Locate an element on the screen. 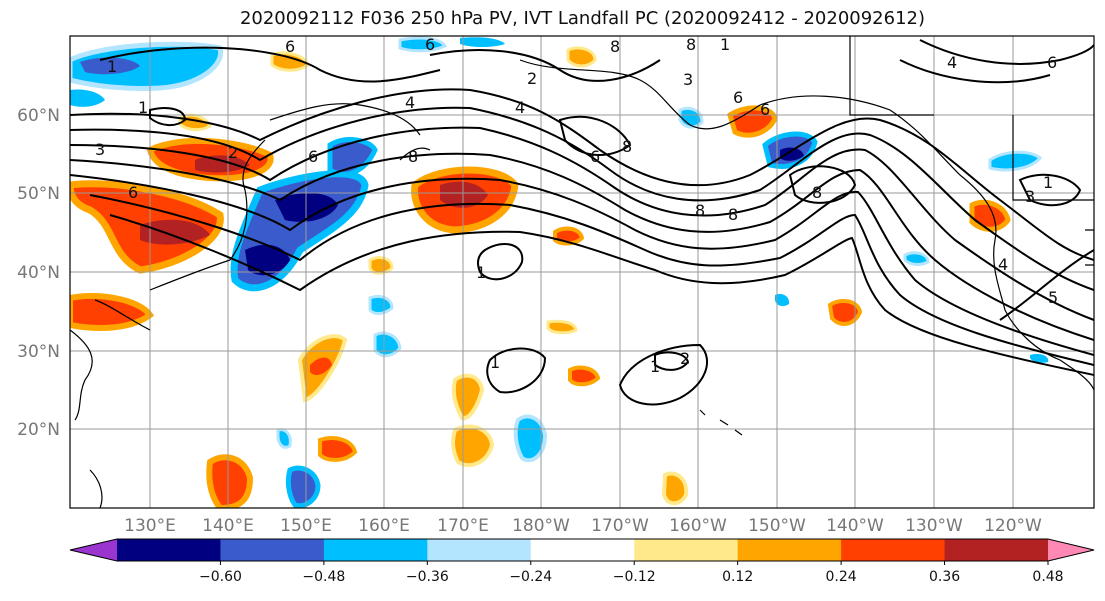 This screenshot has height=601, width=1105. colorbar-outline is located at coordinates (582, 550).